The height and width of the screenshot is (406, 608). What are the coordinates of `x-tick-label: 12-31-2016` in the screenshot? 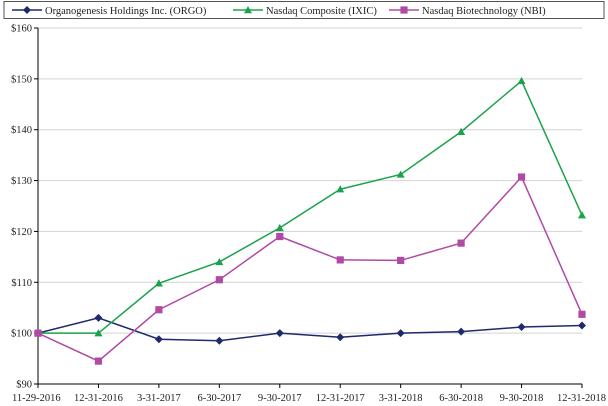 It's located at (98, 398).